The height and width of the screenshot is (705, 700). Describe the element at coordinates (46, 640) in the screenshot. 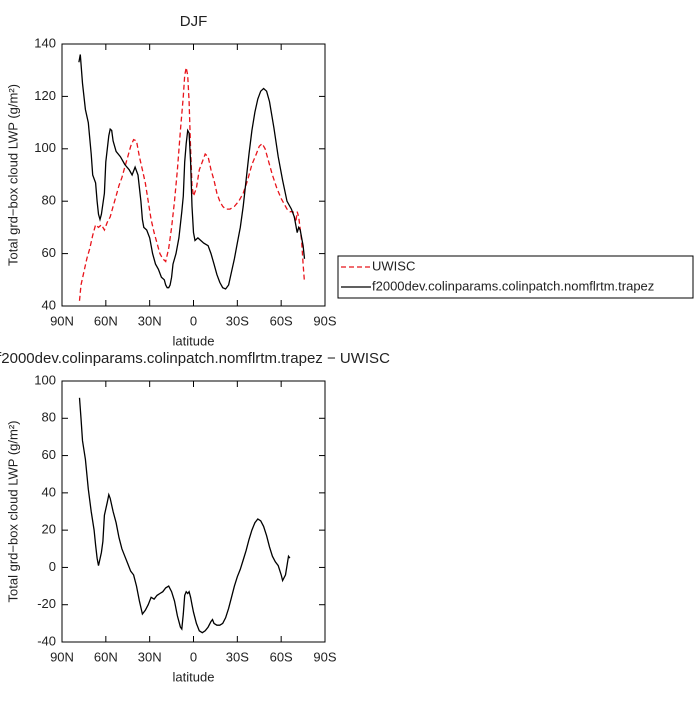

I see `y-tick-label: -40` at that location.